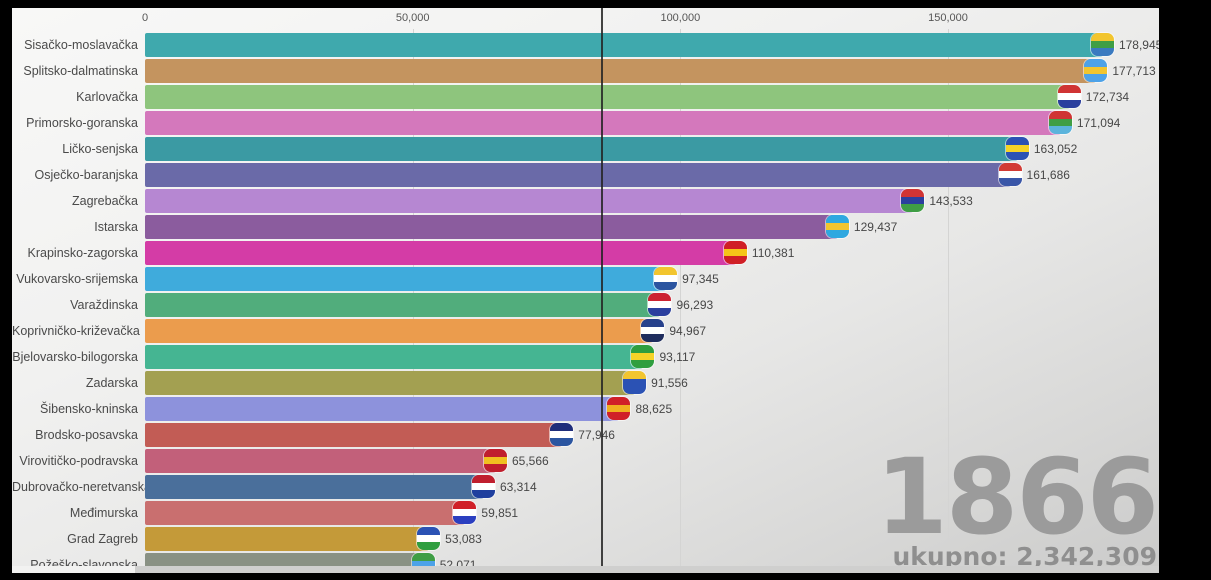 The width and height of the screenshot is (1211, 580). I want to click on bar-row: Bjelovarsko-bilogorska 93,117, so click(585, 357).